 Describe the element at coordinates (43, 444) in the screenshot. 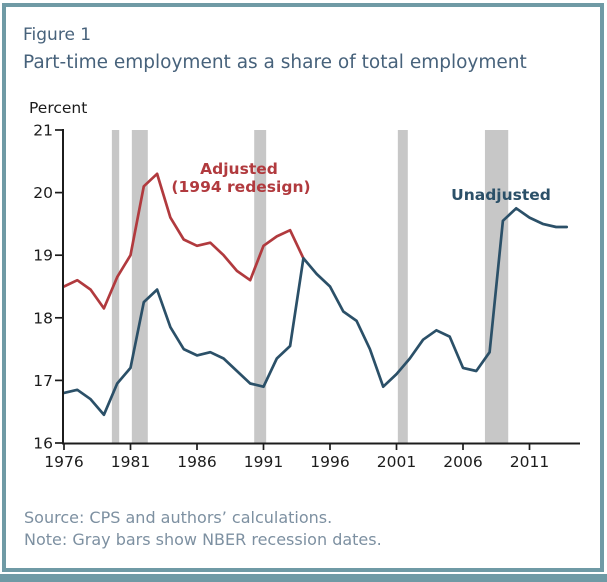

I see `y-tick-label: 16` at that location.